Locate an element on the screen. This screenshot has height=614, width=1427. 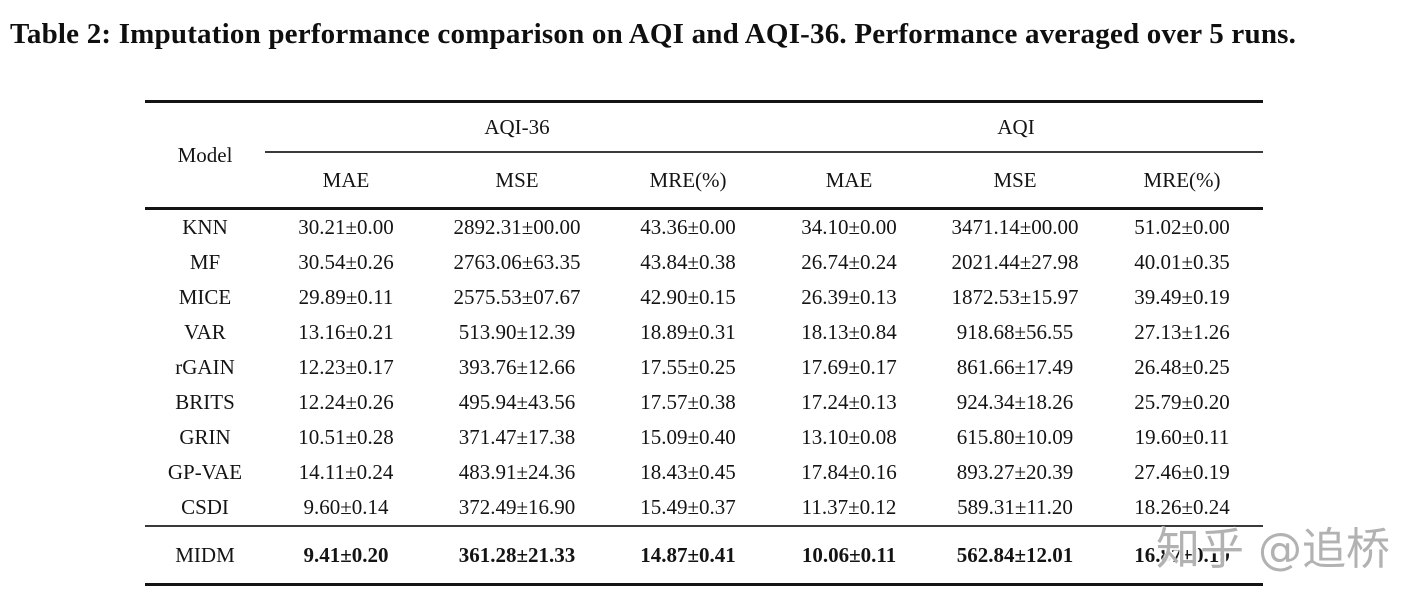
metric-value: 15.09±0.40 is located at coordinates (688, 437).